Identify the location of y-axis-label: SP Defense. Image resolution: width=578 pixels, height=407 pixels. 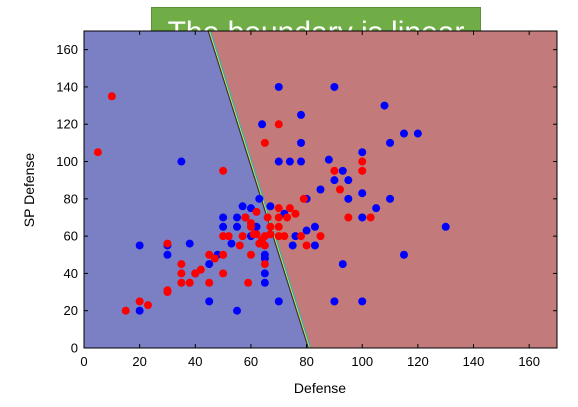
(29, 190).